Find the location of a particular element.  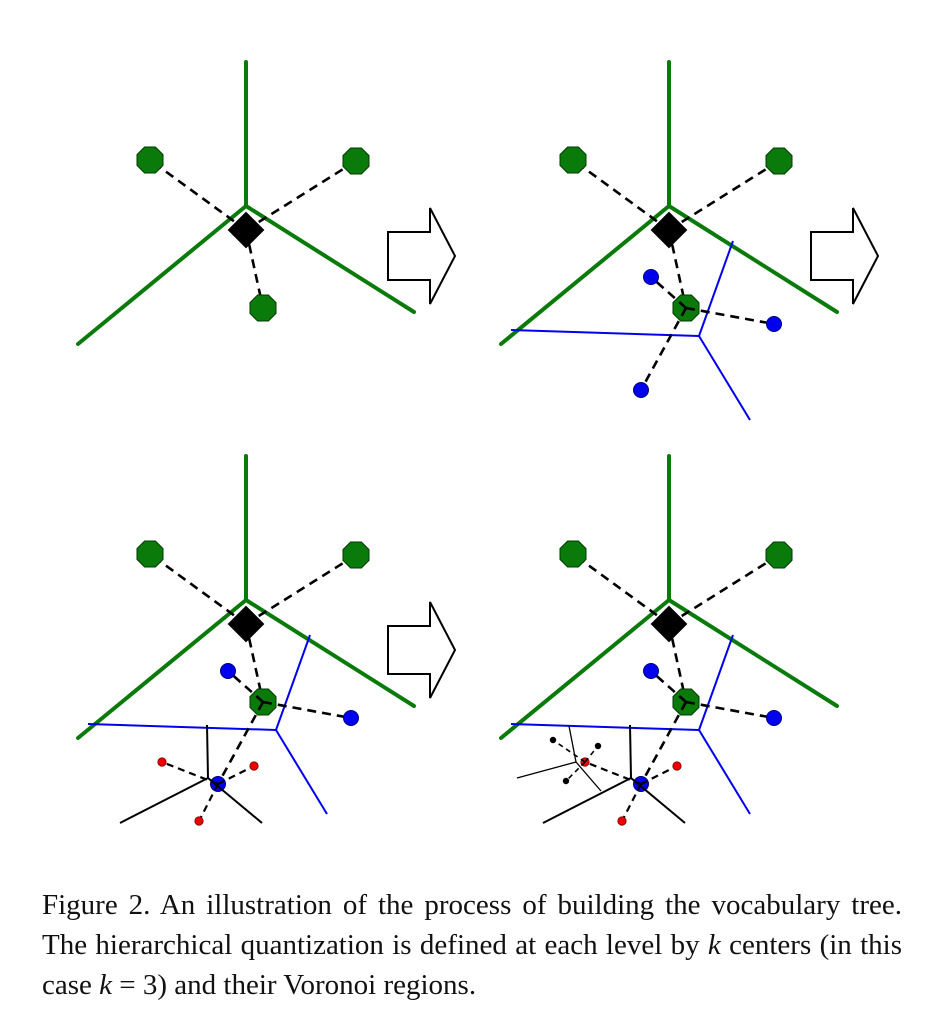

caption-text-2: centers (in this case is located at coordinates (472, 965).